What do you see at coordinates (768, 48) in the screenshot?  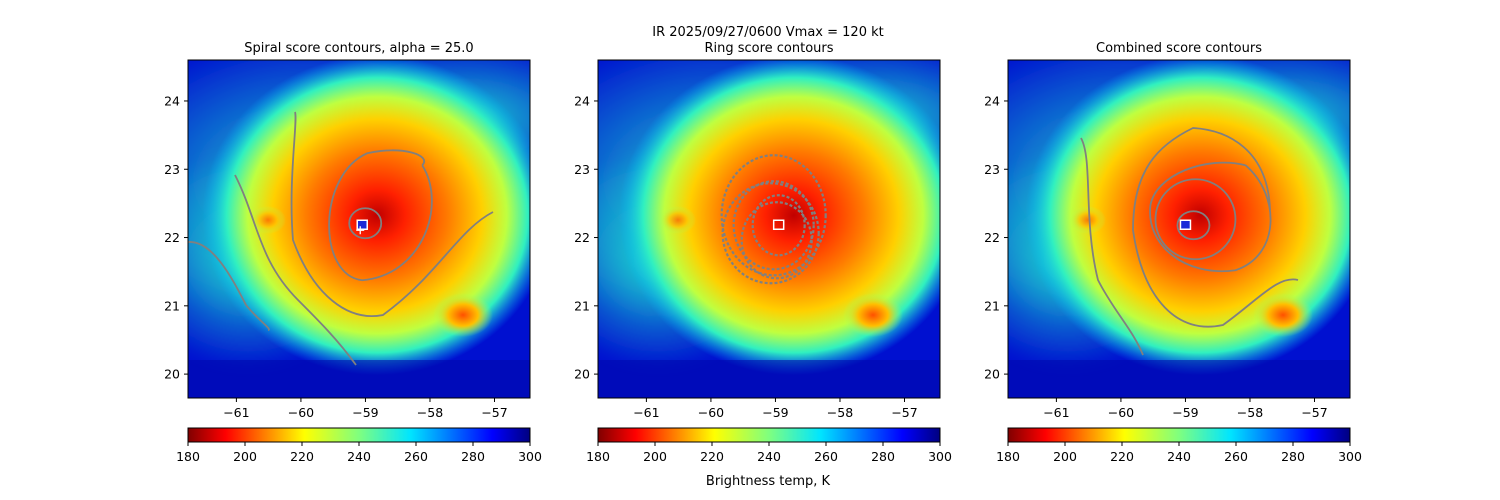 I see `panel-title: Ring score contours` at bounding box center [768, 48].